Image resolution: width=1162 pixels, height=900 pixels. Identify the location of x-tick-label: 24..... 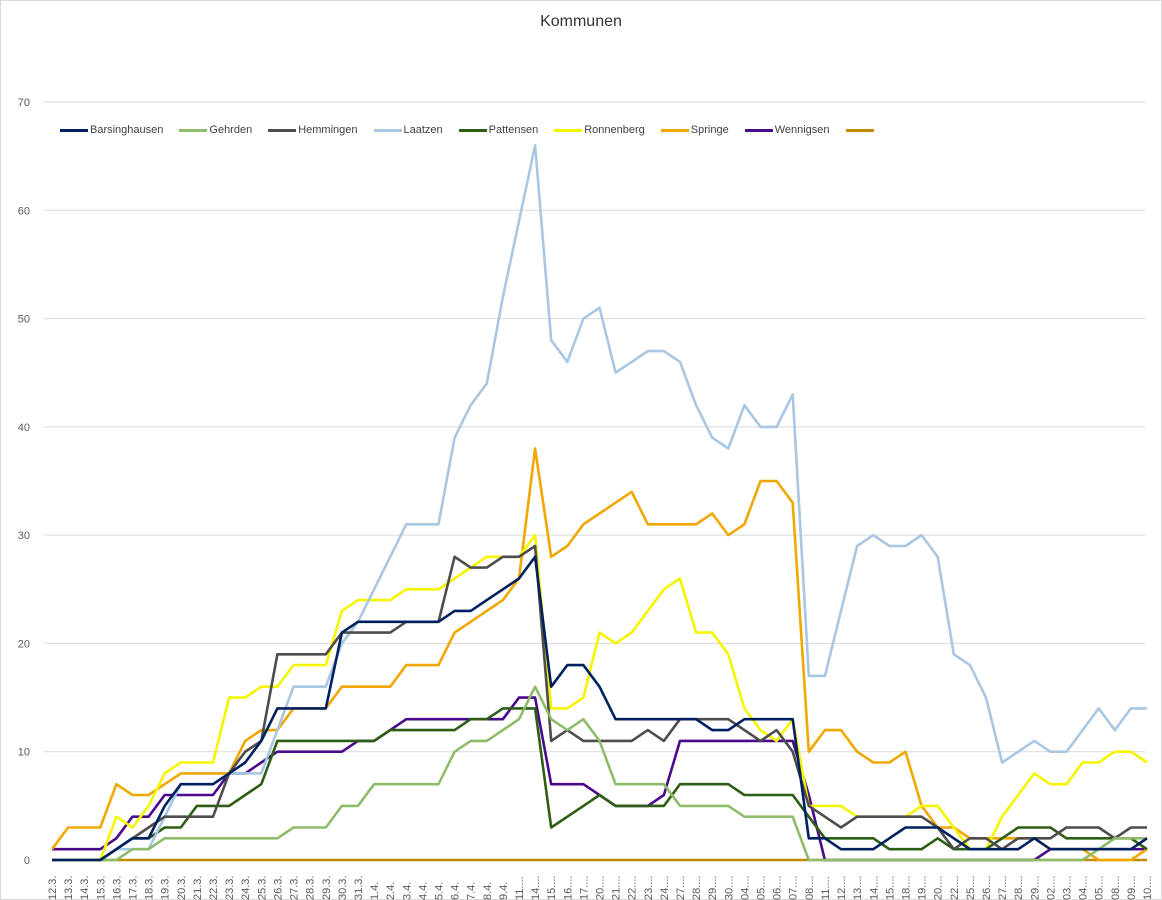
(665, 888).